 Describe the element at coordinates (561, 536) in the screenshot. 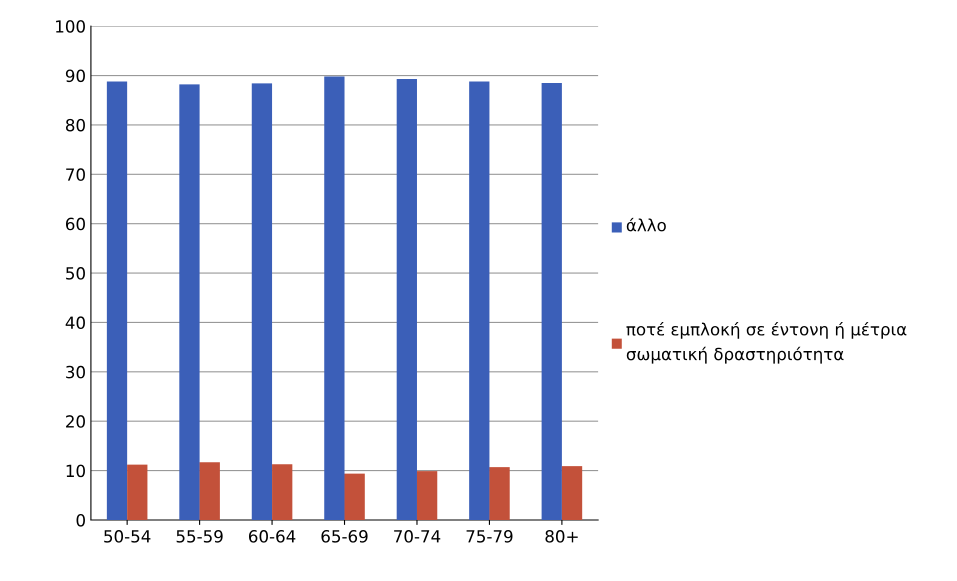

I see `x-tick-label: 80+` at that location.